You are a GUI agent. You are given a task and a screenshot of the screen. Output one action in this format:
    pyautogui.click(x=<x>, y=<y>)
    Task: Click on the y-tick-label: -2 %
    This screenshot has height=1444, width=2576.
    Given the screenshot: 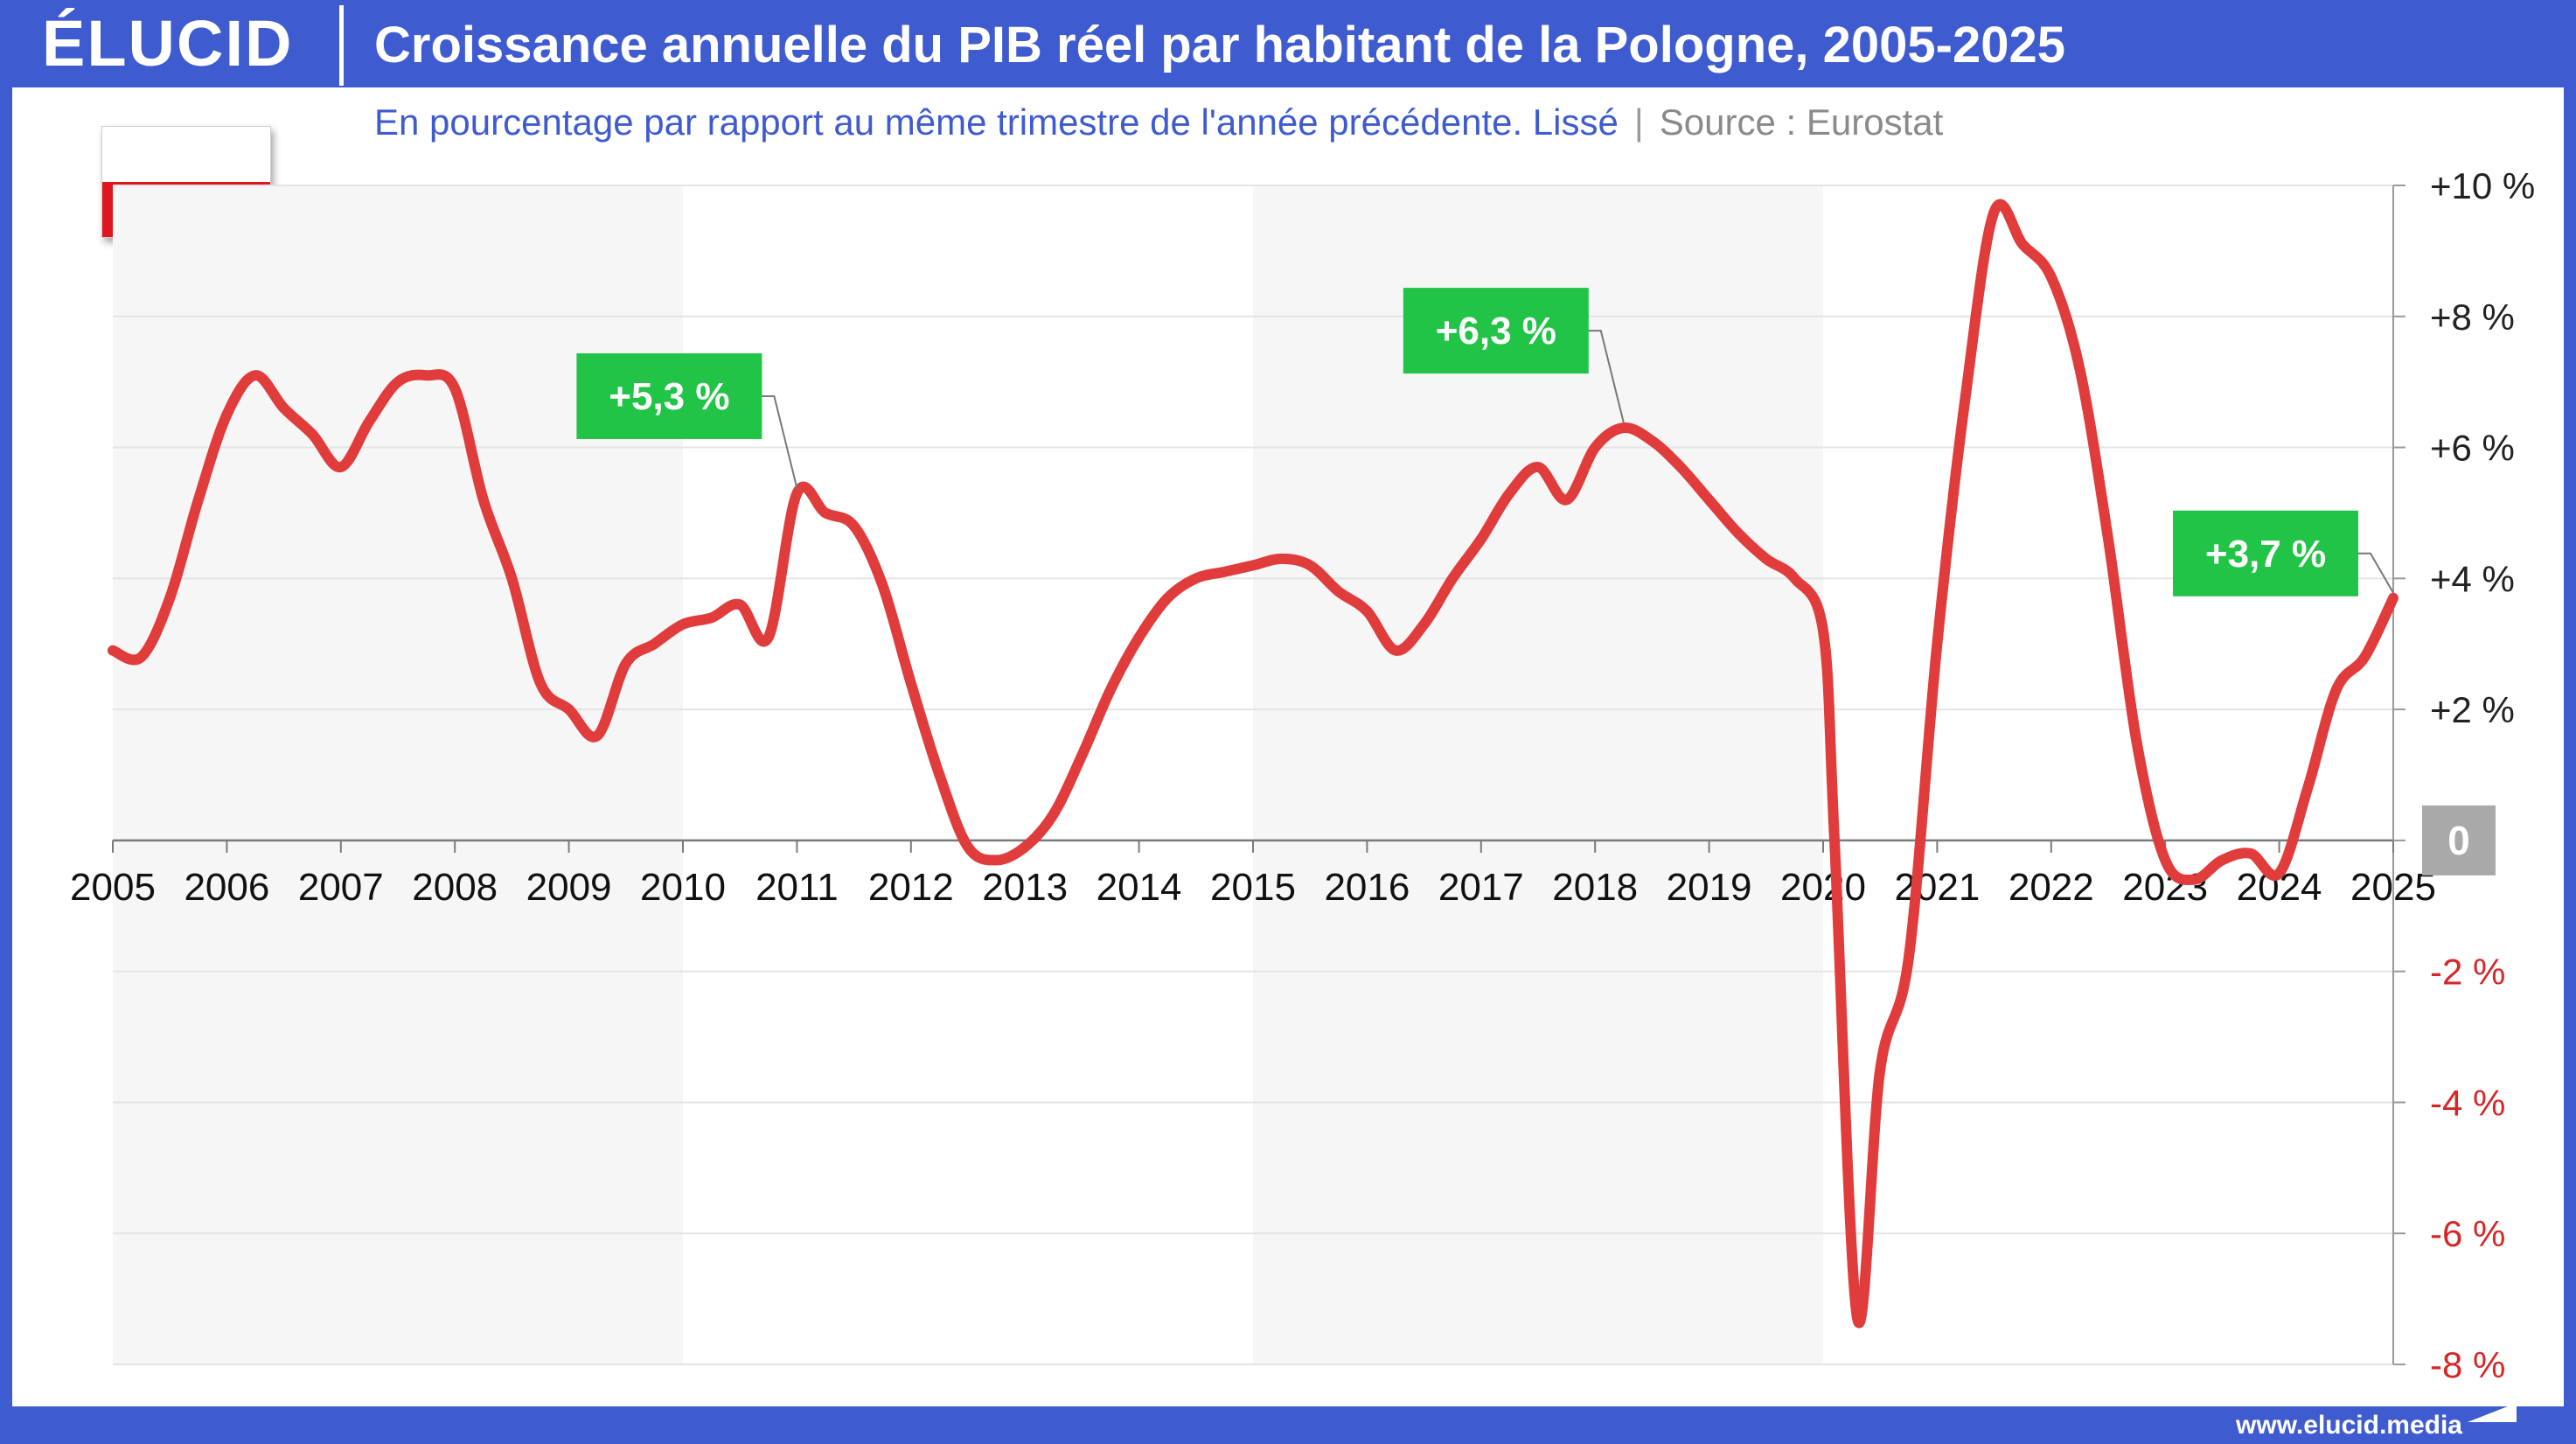 What is the action you would take?
    pyautogui.click(x=2467, y=972)
    